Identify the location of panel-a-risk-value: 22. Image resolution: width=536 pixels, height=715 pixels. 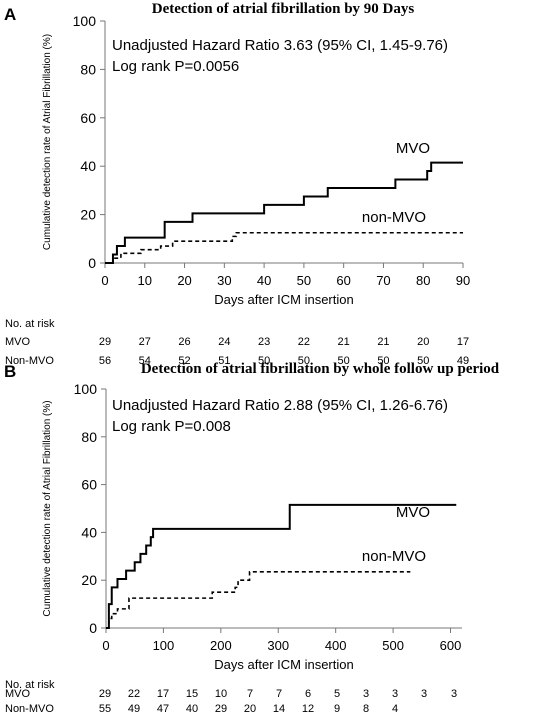
(304, 342).